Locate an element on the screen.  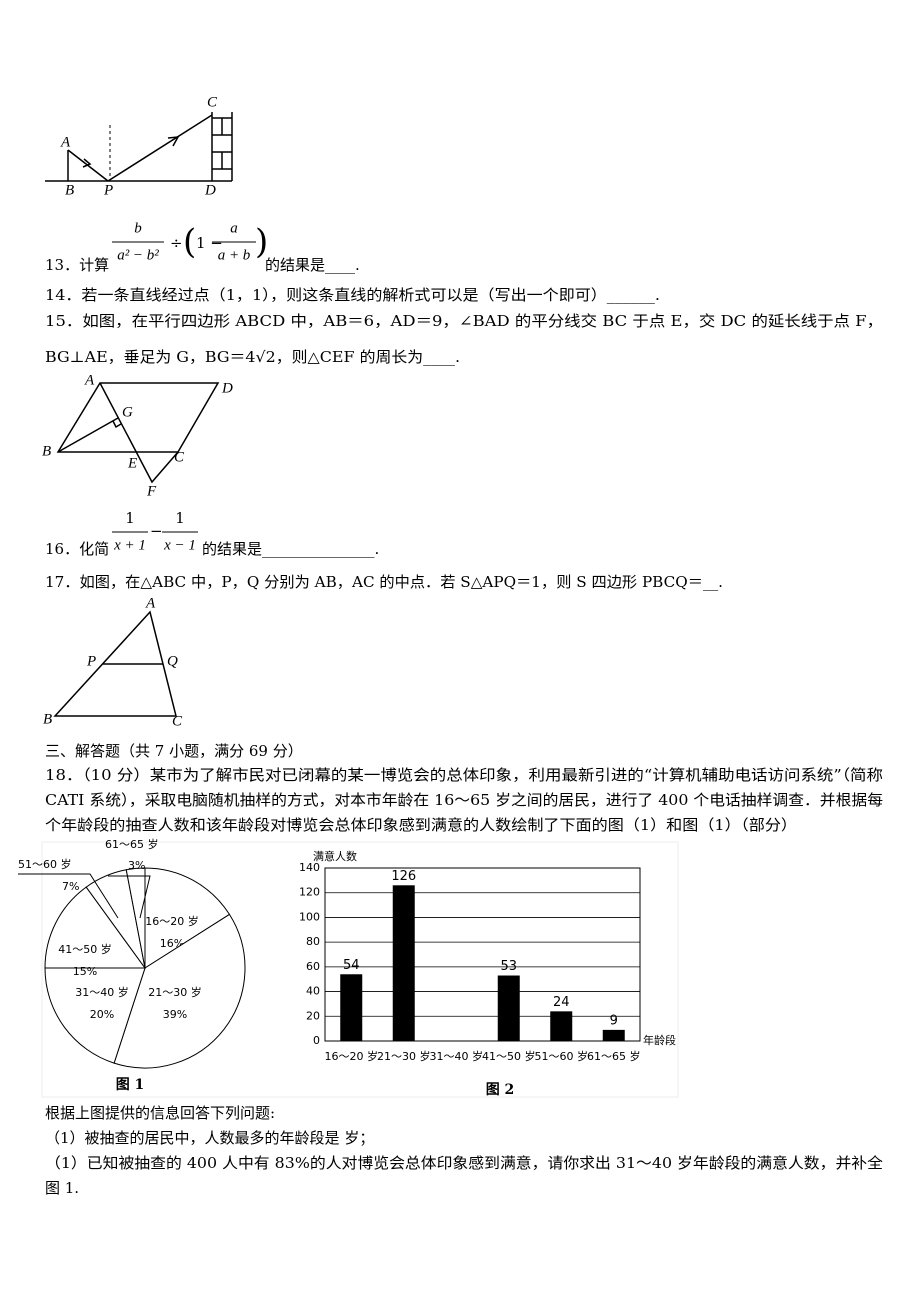
y-tick-label: 0 is located at coordinates (316, 1040).